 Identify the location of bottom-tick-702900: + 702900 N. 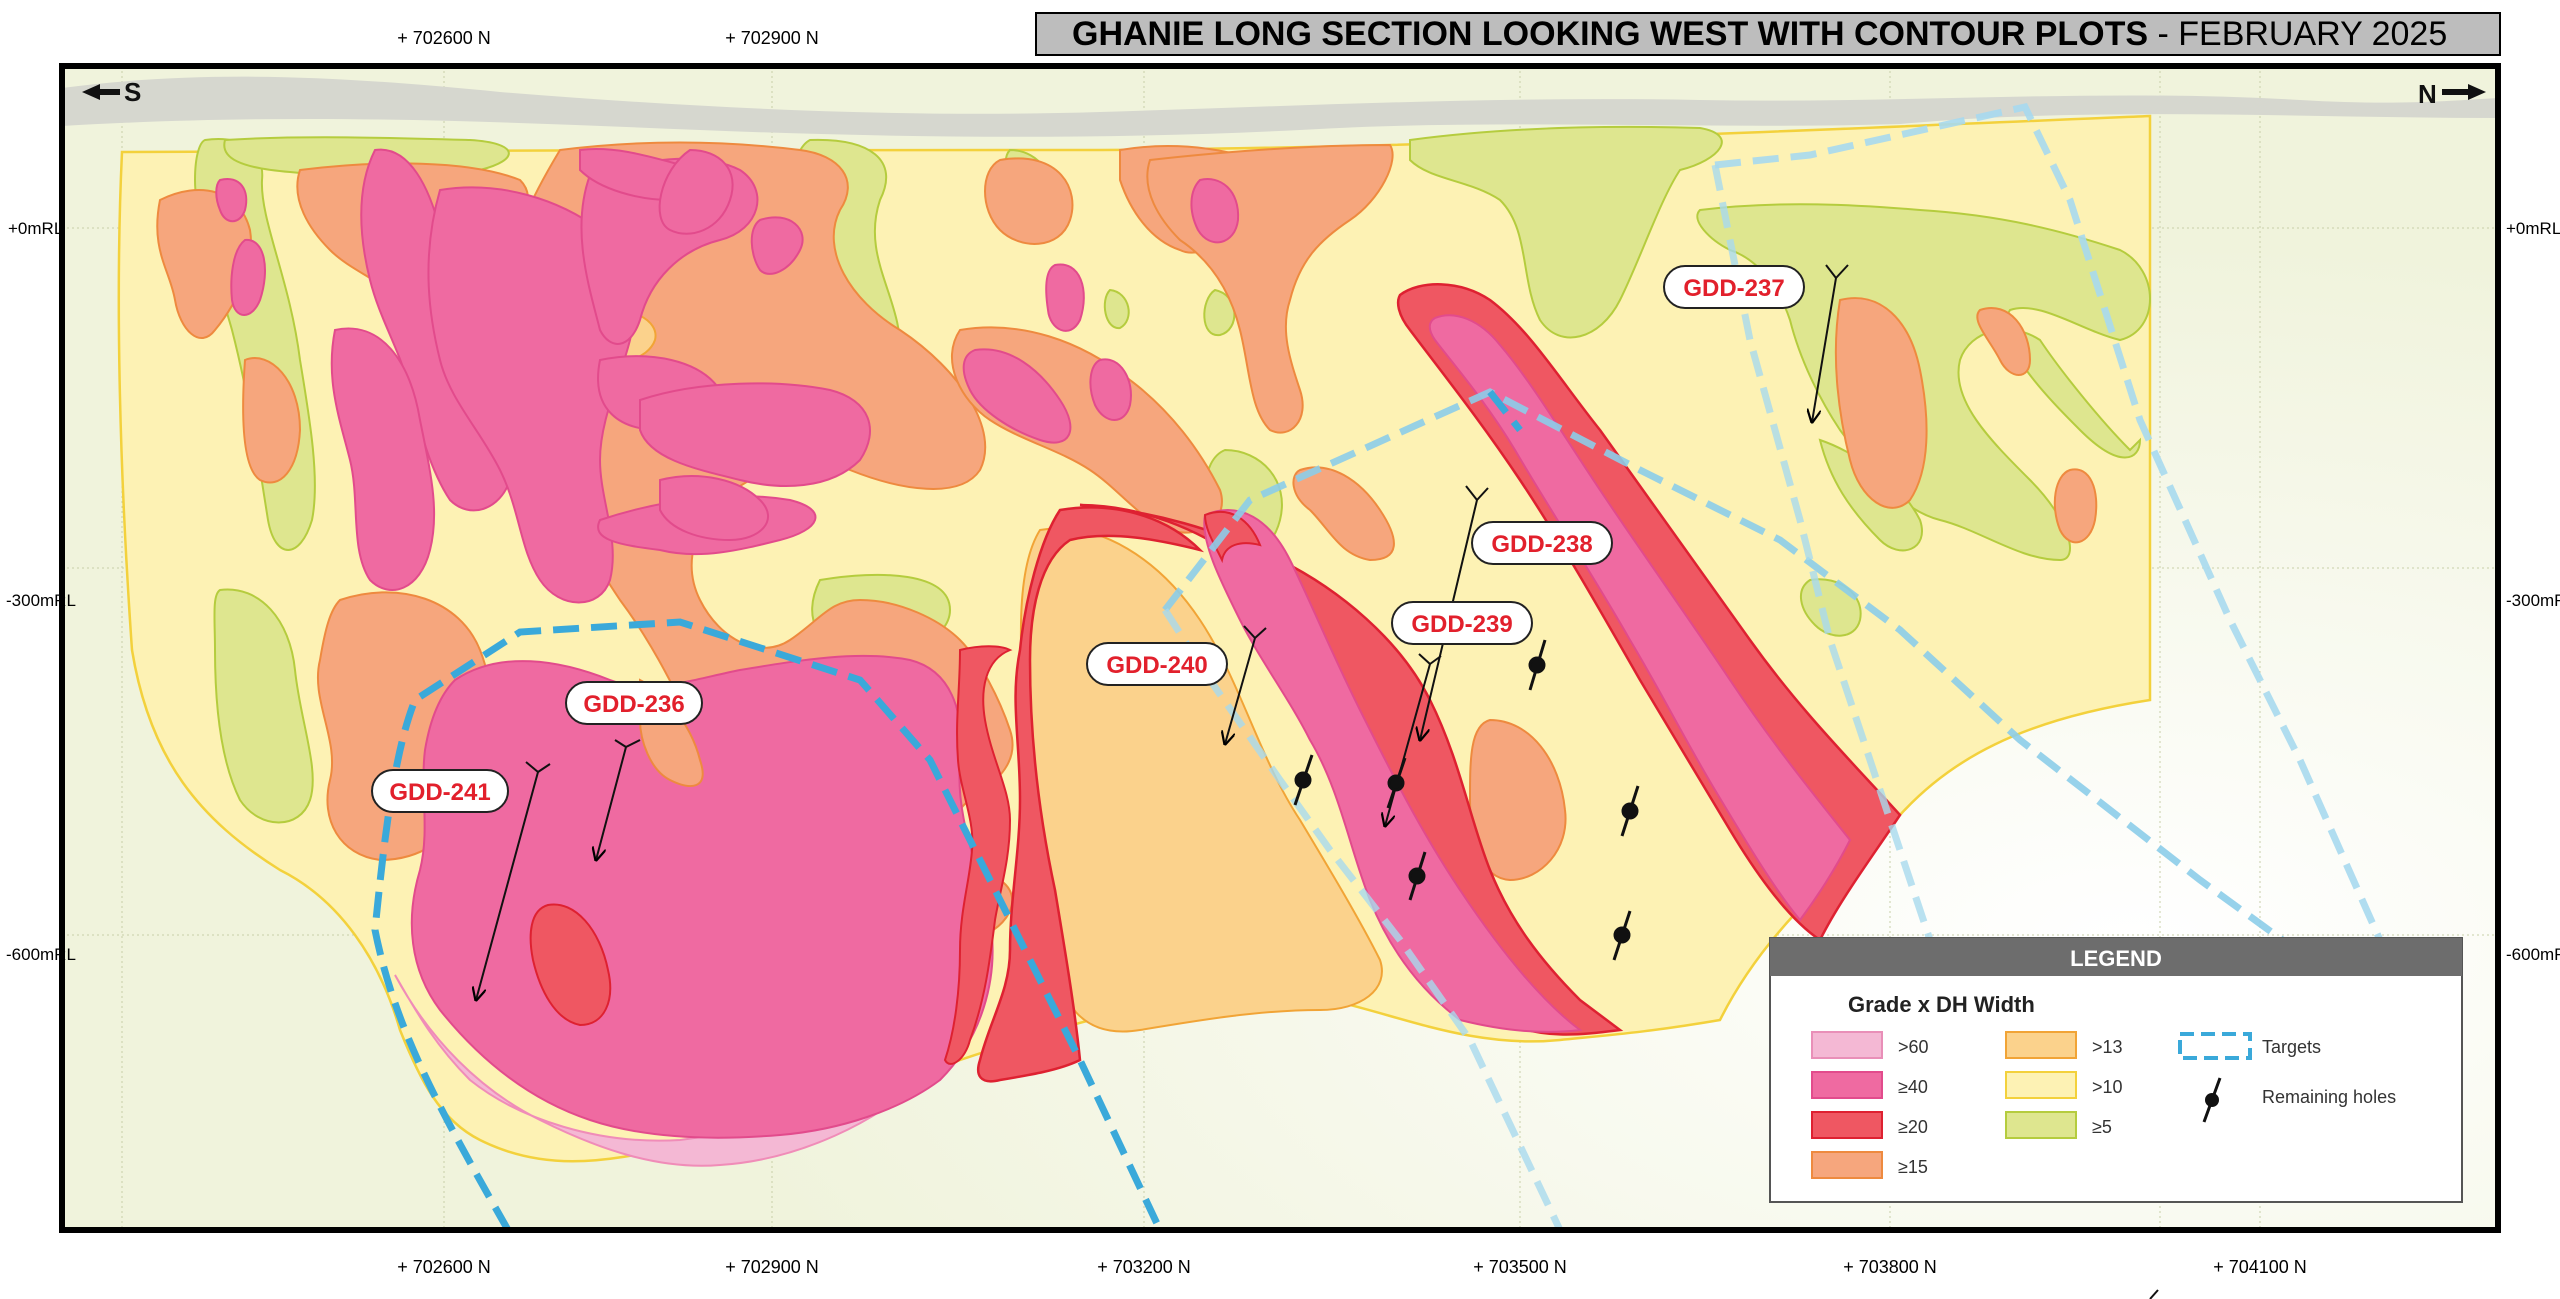
(772, 1267).